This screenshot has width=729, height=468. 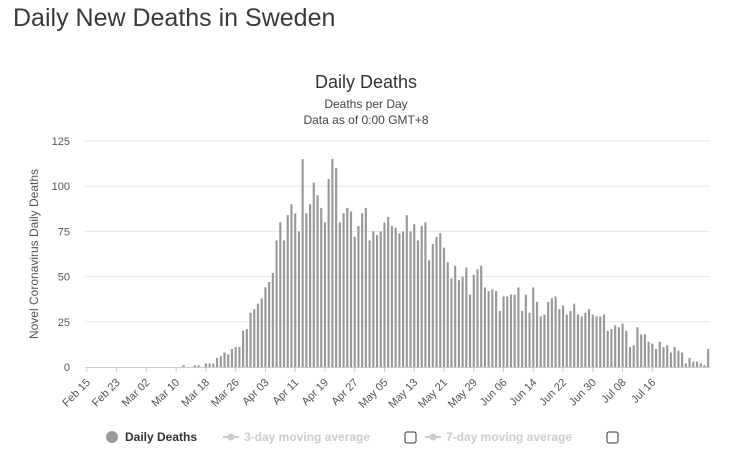 I want to click on y-axis-title: Novel Coronavirus Daily Deaths, so click(x=34, y=254).